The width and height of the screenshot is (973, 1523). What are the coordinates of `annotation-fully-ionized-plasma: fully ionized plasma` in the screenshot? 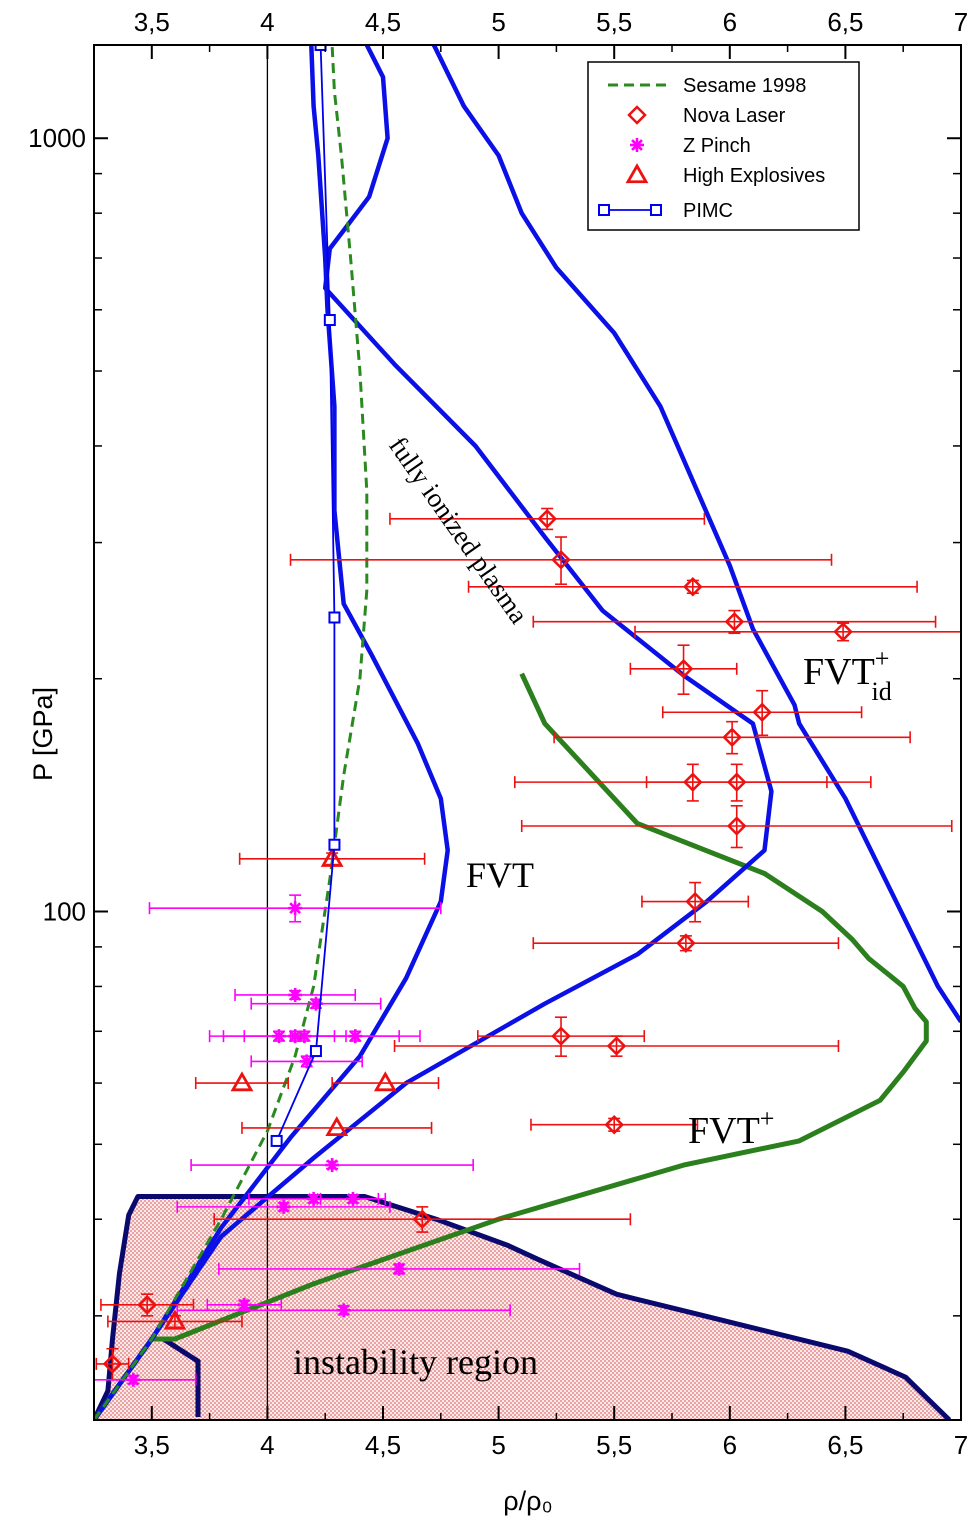 It's located at (458, 530).